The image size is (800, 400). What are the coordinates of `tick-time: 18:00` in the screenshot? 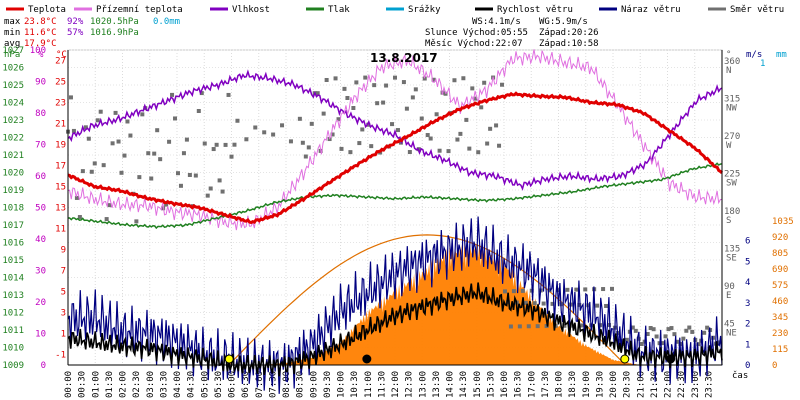 It's located at (560, 384).